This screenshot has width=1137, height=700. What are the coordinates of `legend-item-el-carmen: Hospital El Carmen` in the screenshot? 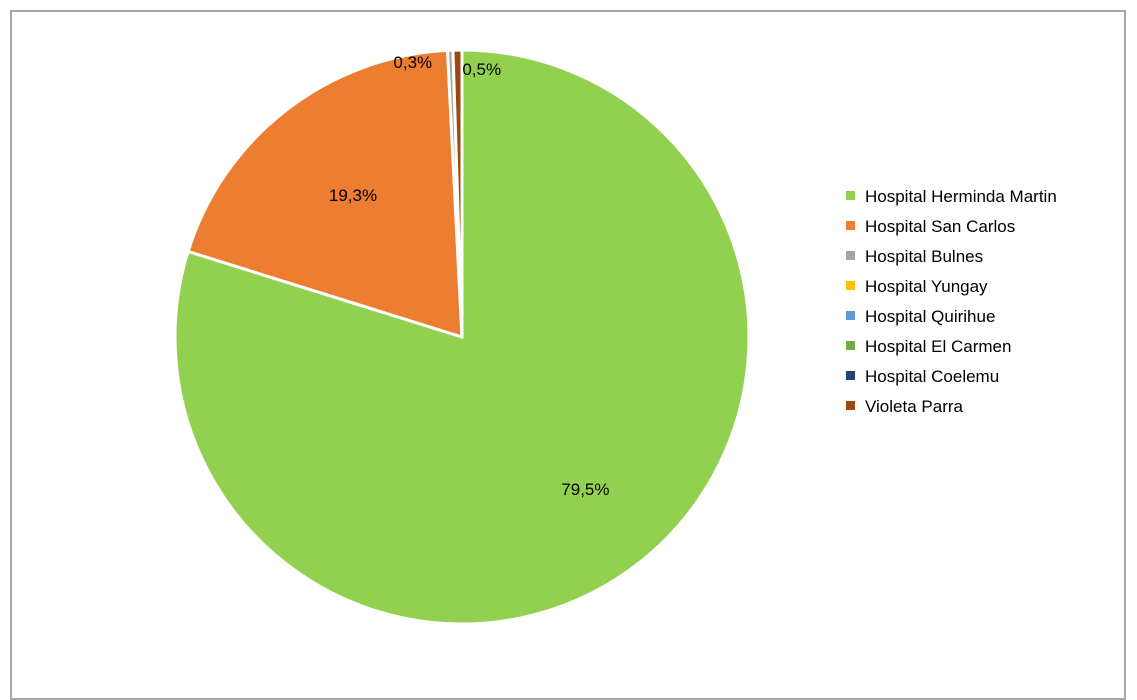 It's located at (951, 347).